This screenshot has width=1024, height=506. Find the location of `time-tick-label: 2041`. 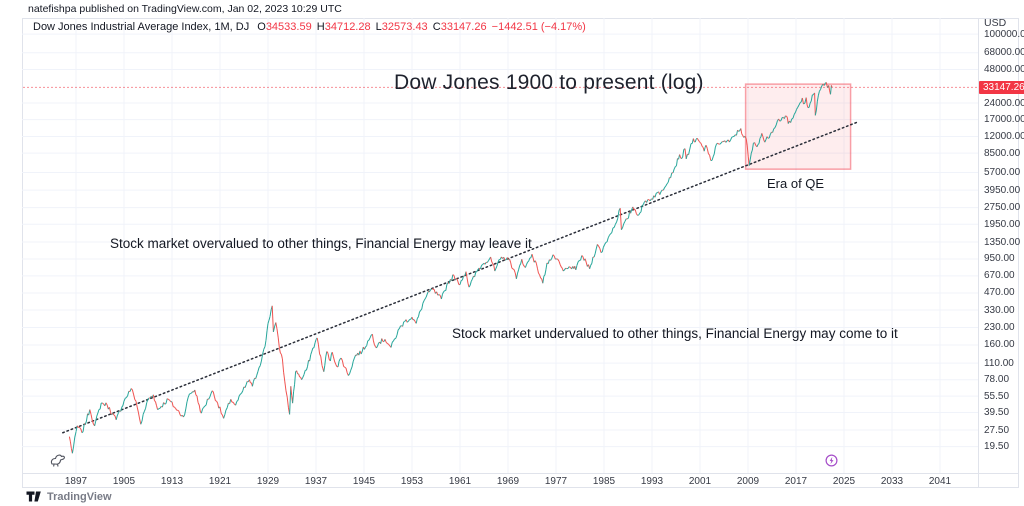

time-tick-label: 2041 is located at coordinates (940, 481).